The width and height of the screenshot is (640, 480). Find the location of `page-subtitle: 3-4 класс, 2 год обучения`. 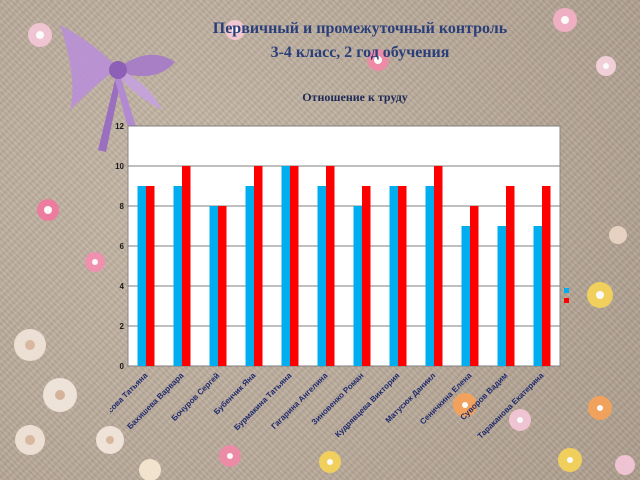

page-subtitle: 3-4 класс, 2 год обучения is located at coordinates (360, 52).